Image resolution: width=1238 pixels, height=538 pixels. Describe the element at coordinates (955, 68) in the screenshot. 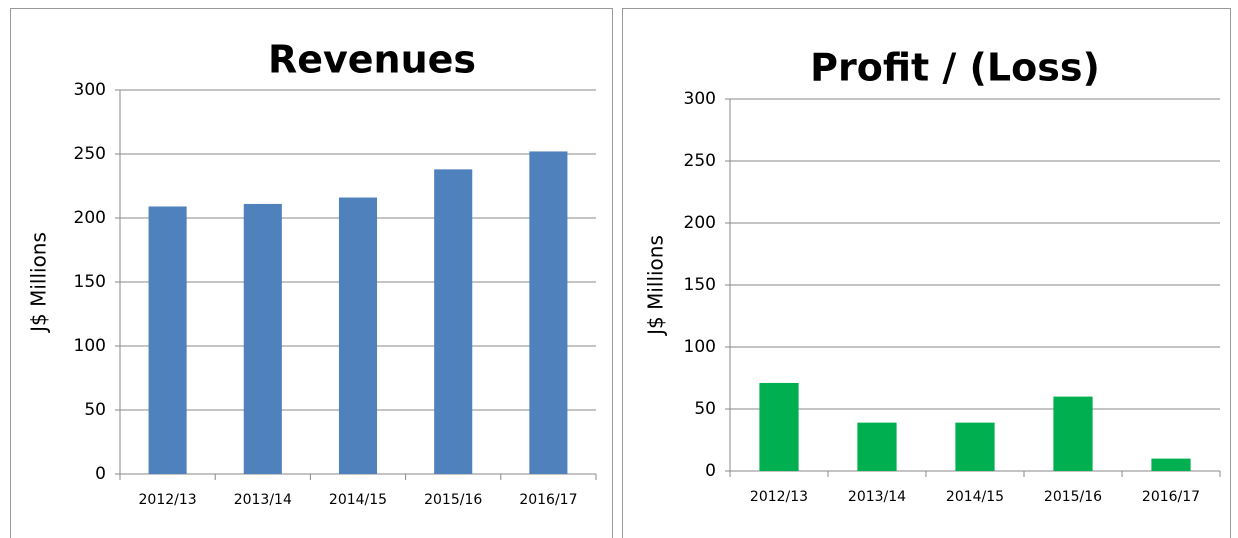

I see `chart-title: Profit / (Loss)` at that location.